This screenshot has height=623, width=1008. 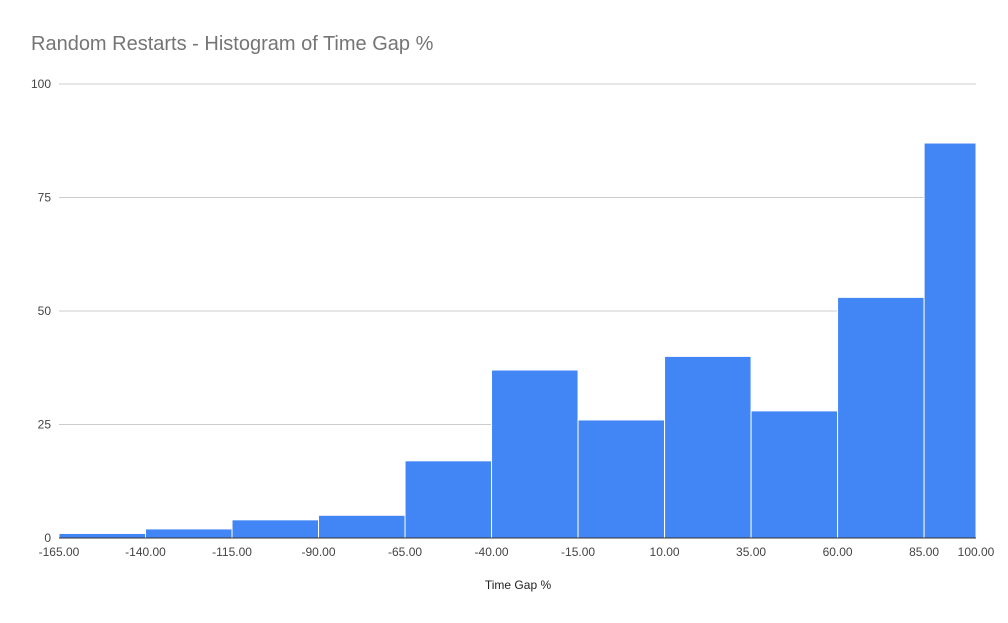 What do you see at coordinates (41, 84) in the screenshot?
I see `y-tick-label-100: 100` at bounding box center [41, 84].